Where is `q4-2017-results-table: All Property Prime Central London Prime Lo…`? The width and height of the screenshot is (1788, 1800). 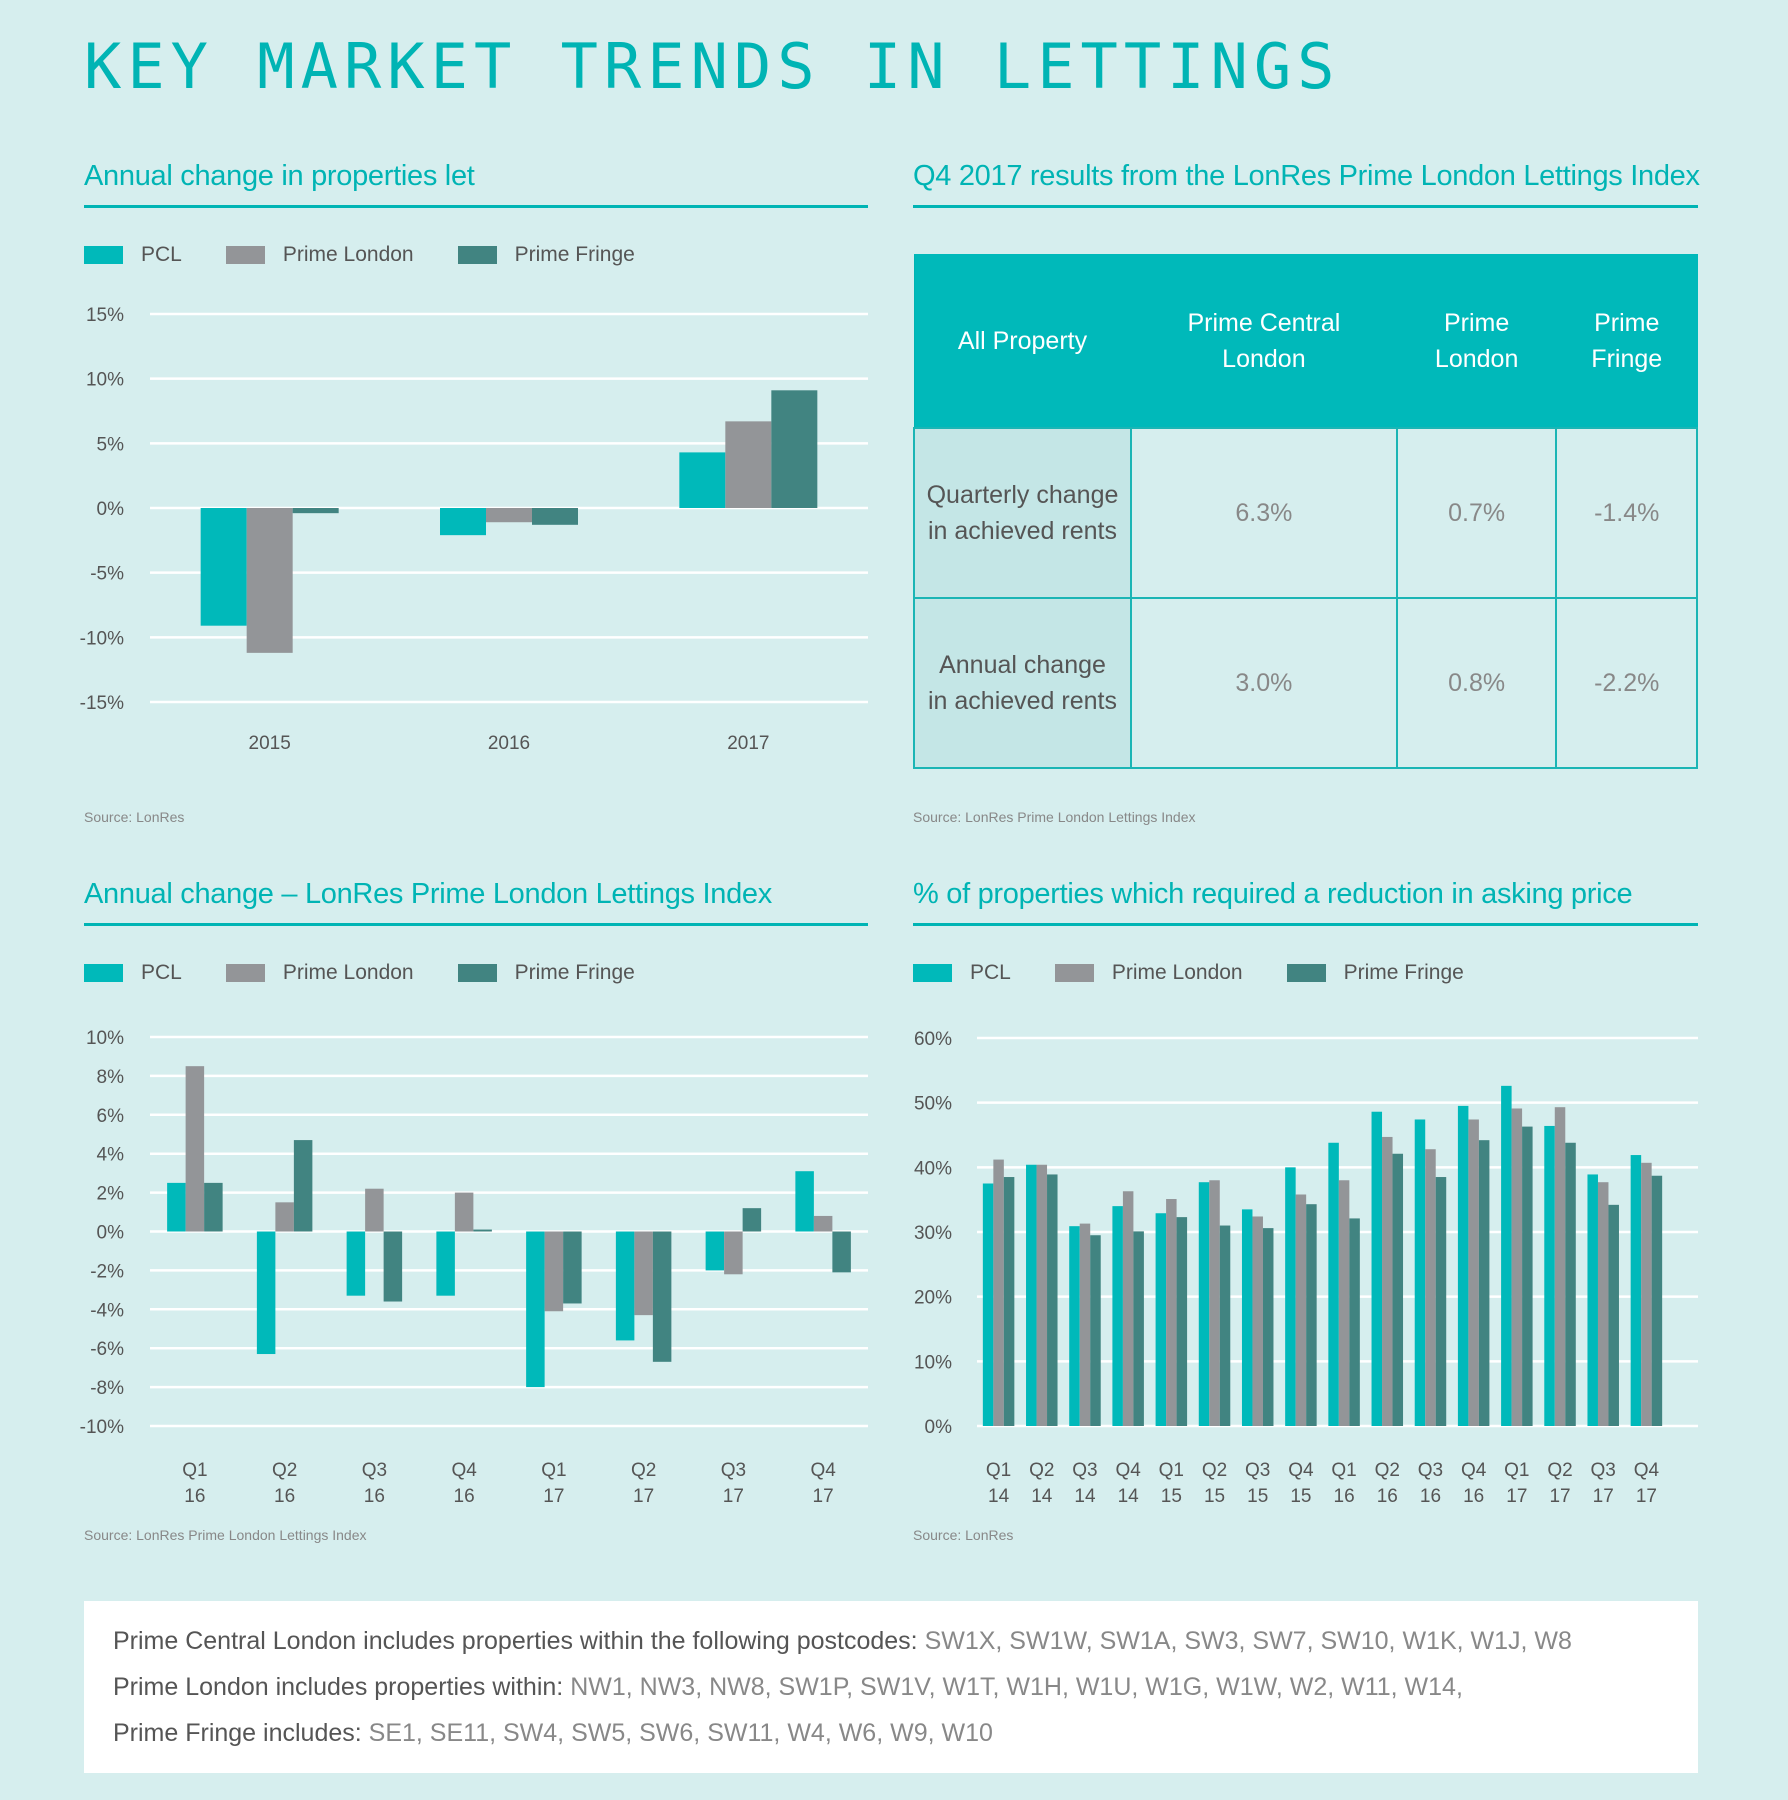
q4-2017-results-table: All Property Prime Central London Prime Lo… is located at coordinates (1305, 511).